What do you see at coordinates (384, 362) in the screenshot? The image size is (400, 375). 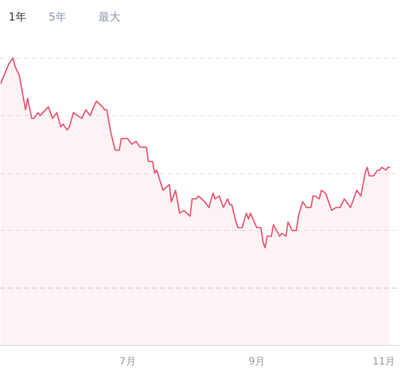 I see `x-tick-label: 11月` at bounding box center [384, 362].